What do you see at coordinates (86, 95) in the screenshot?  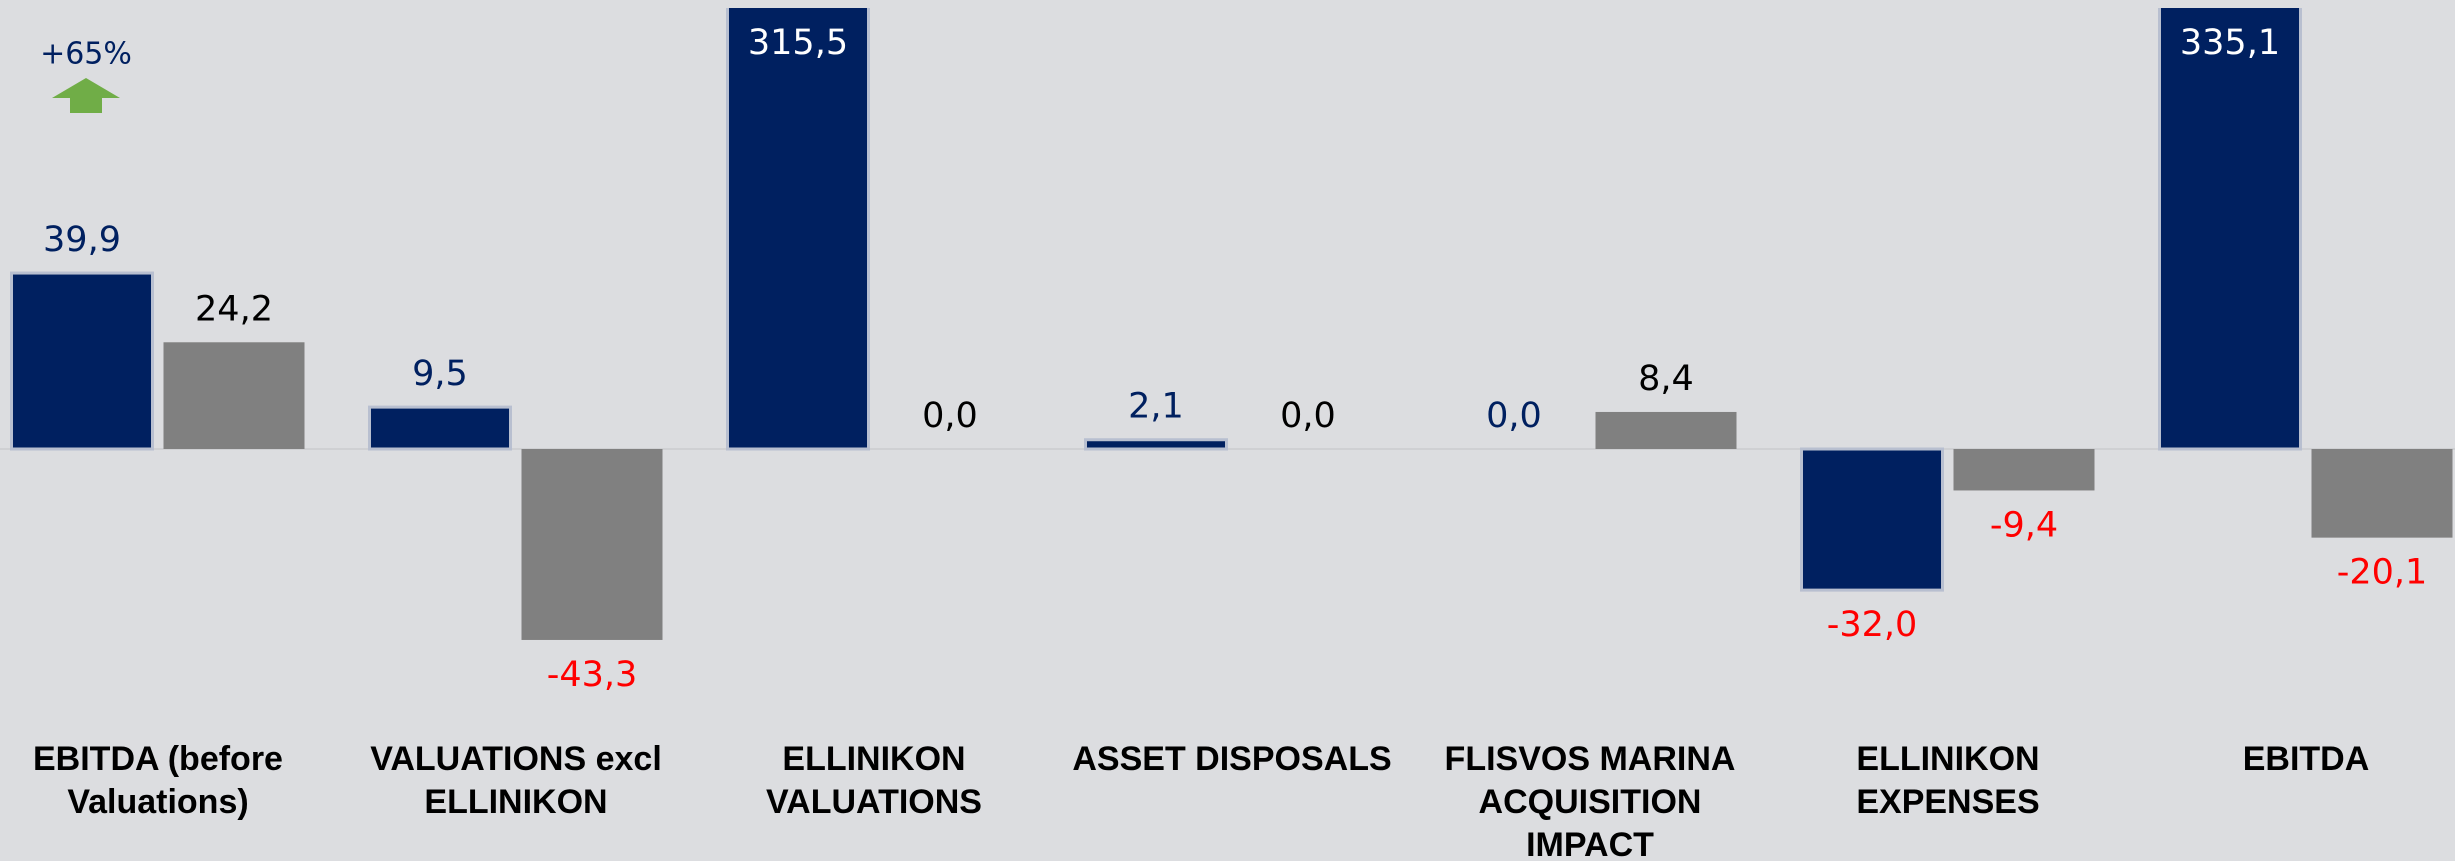 I see `growth-arrow` at bounding box center [86, 95].